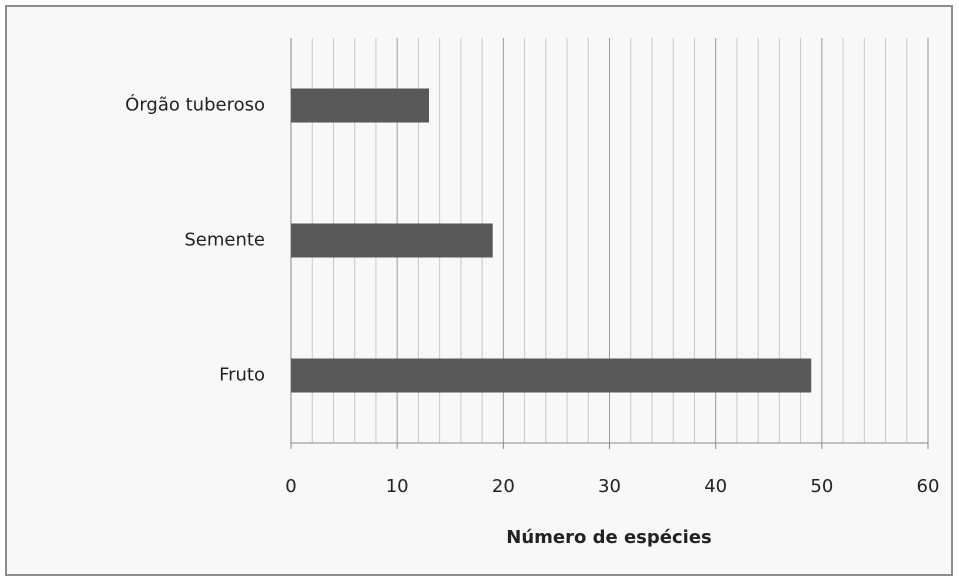  I want to click on x-tick-label: 30, so click(609, 486).